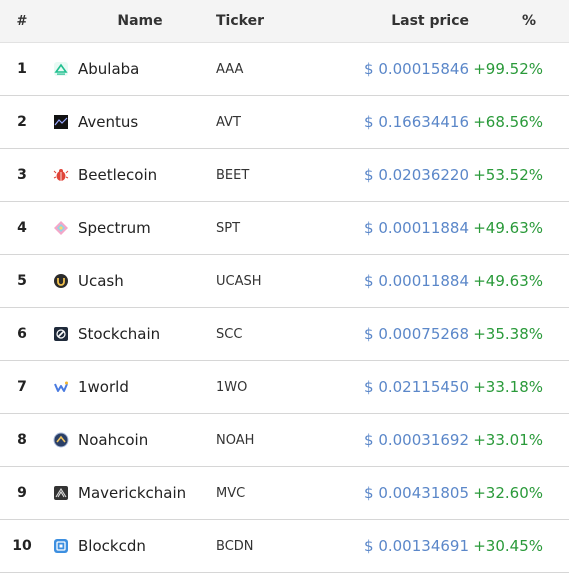 This screenshot has height=576, width=569. What do you see at coordinates (61, 281) in the screenshot?
I see `ucash-icon` at bounding box center [61, 281].